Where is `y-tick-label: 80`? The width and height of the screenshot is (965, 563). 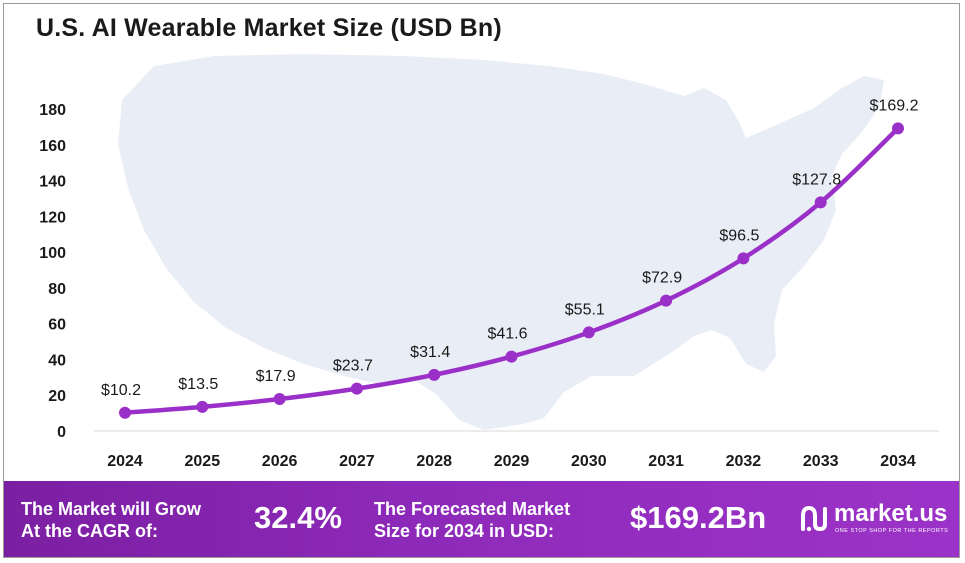
y-tick-label: 80 is located at coordinates (57, 289).